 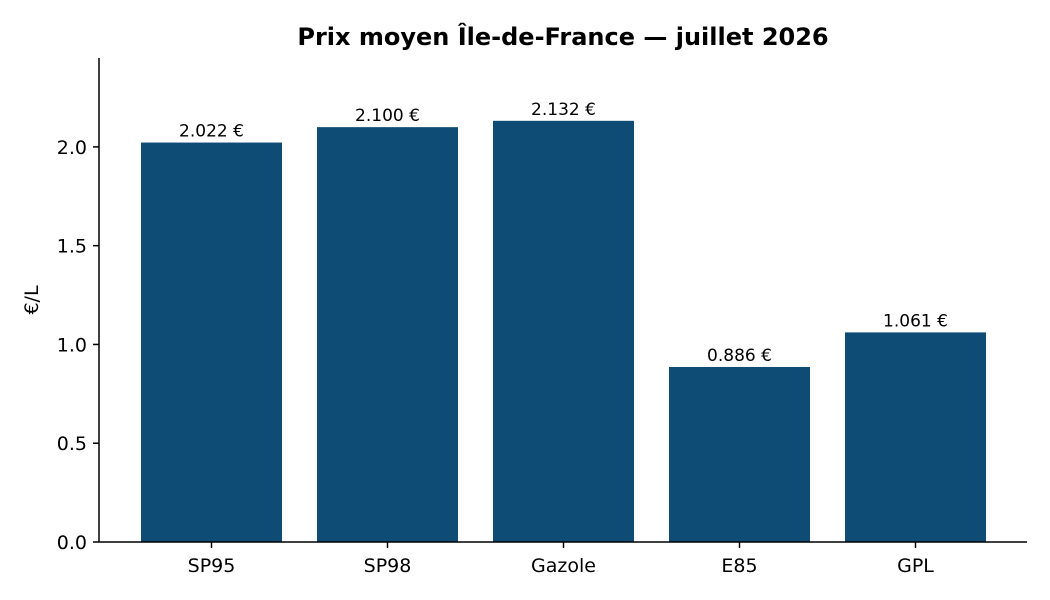 What do you see at coordinates (915, 437) in the screenshot?
I see `bar-gpl` at bounding box center [915, 437].